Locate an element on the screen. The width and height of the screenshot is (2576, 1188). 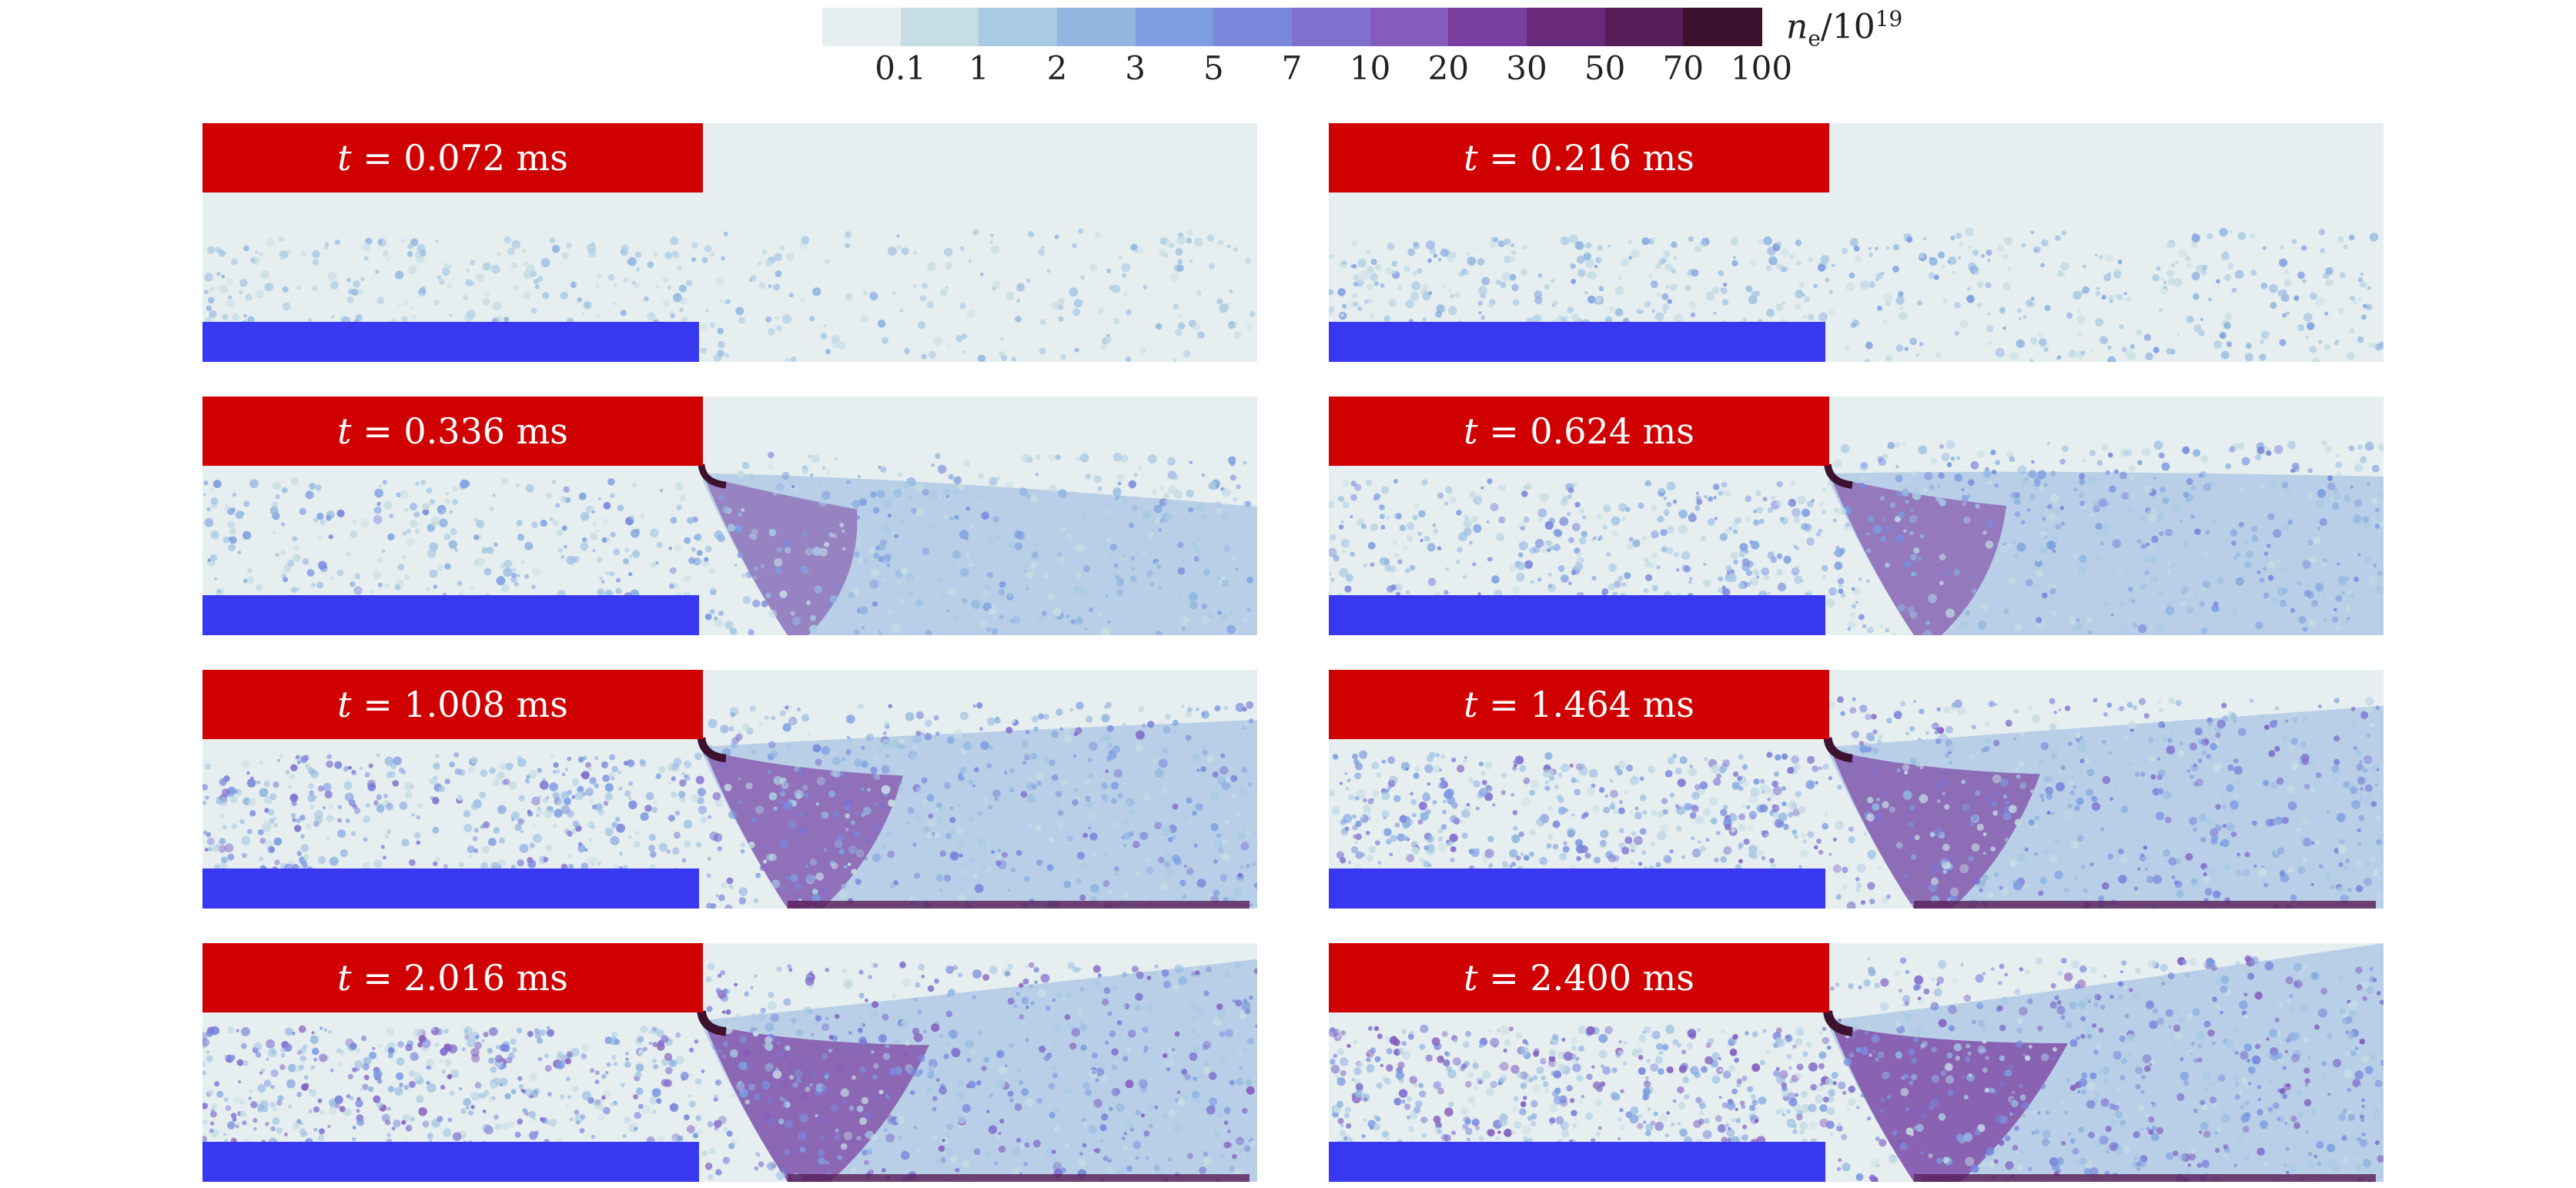
colorbar-tick-label: 7 is located at coordinates (1292, 68).